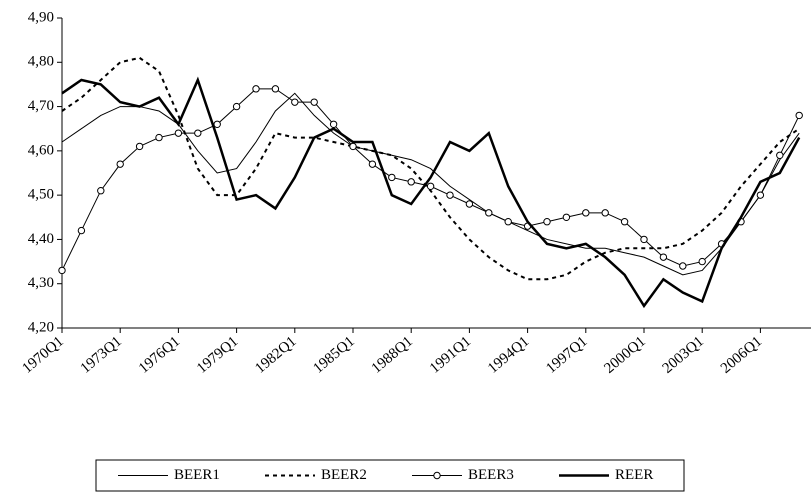  Describe the element at coordinates (41, 17) in the screenshot. I see `y-tick-label: 4,90` at that location.